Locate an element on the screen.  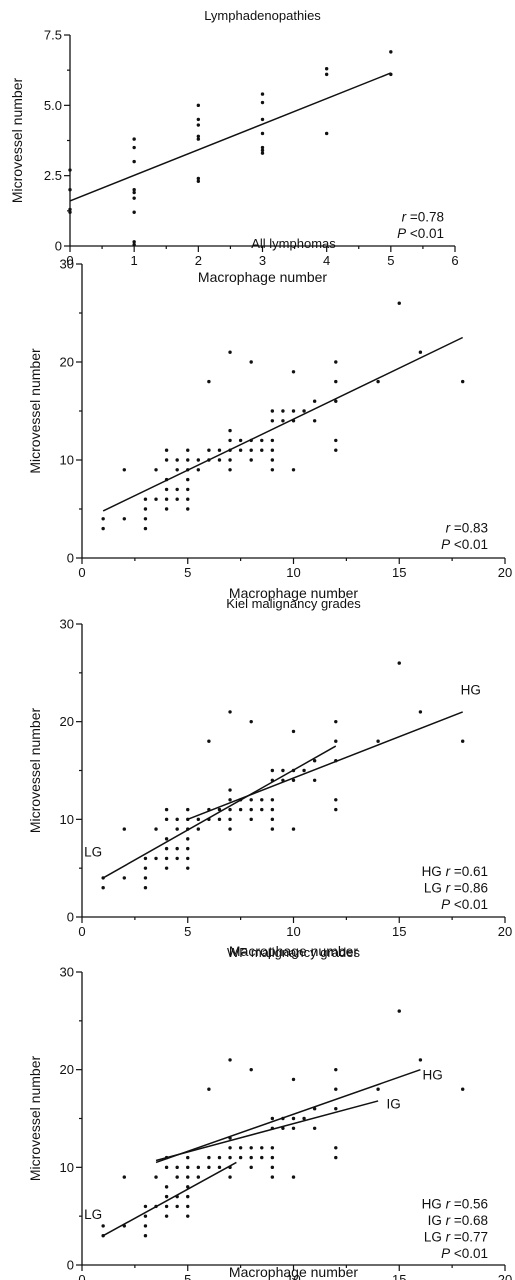
stat-annotation: r =0.78 is located at coordinates (423, 217).